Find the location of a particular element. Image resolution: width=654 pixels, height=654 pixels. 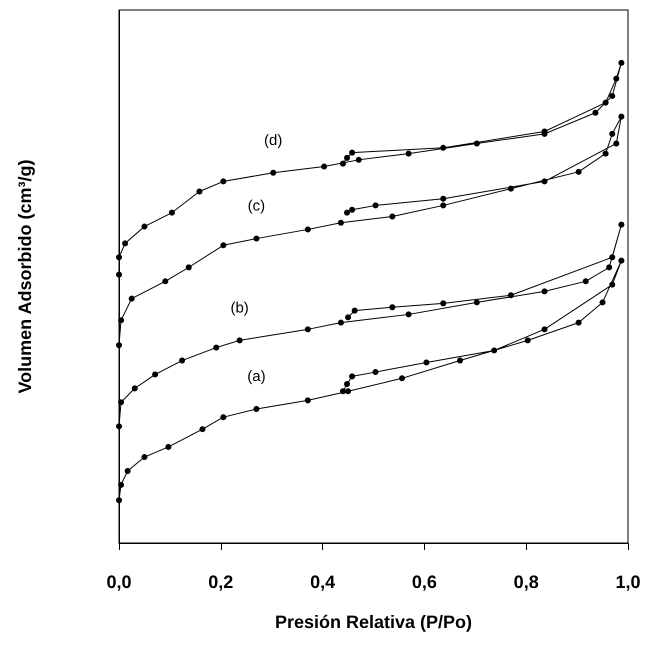

x-tick-label: 0,0 is located at coordinates (119, 582).